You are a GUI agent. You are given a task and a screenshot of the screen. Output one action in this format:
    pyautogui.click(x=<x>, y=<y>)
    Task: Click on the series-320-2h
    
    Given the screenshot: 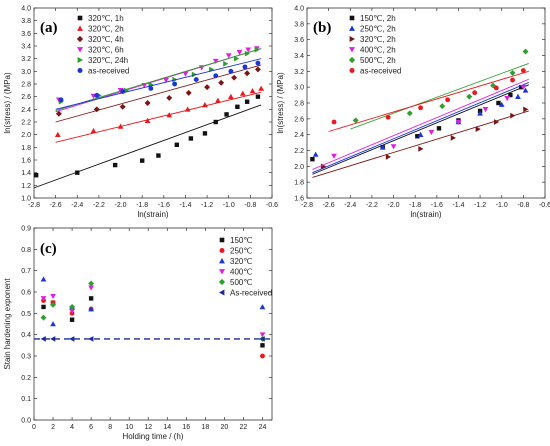 What is the action you would take?
    pyautogui.click(x=420, y=142)
    